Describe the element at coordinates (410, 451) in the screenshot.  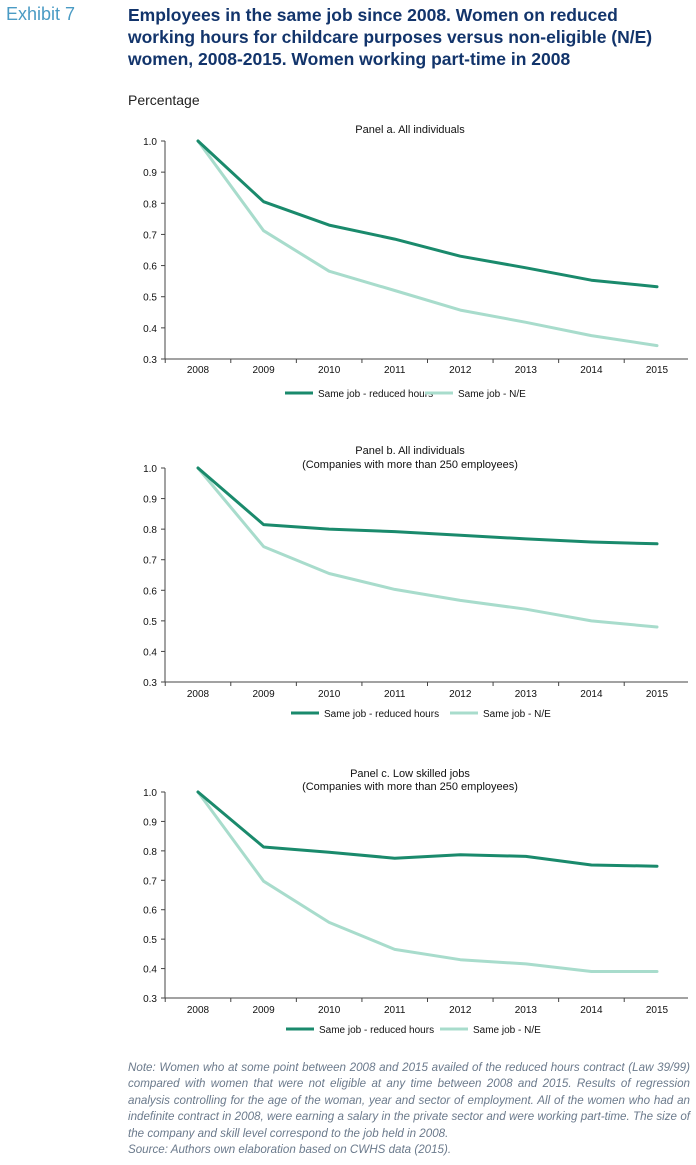
I see `chart-title: Panel b. All individuals` at that location.